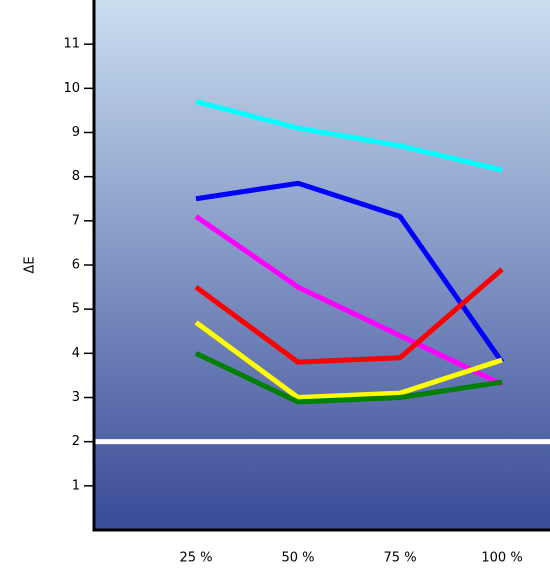 The image size is (550, 585). Describe the element at coordinates (76, 309) in the screenshot. I see `y-tick-label: 5` at that location.